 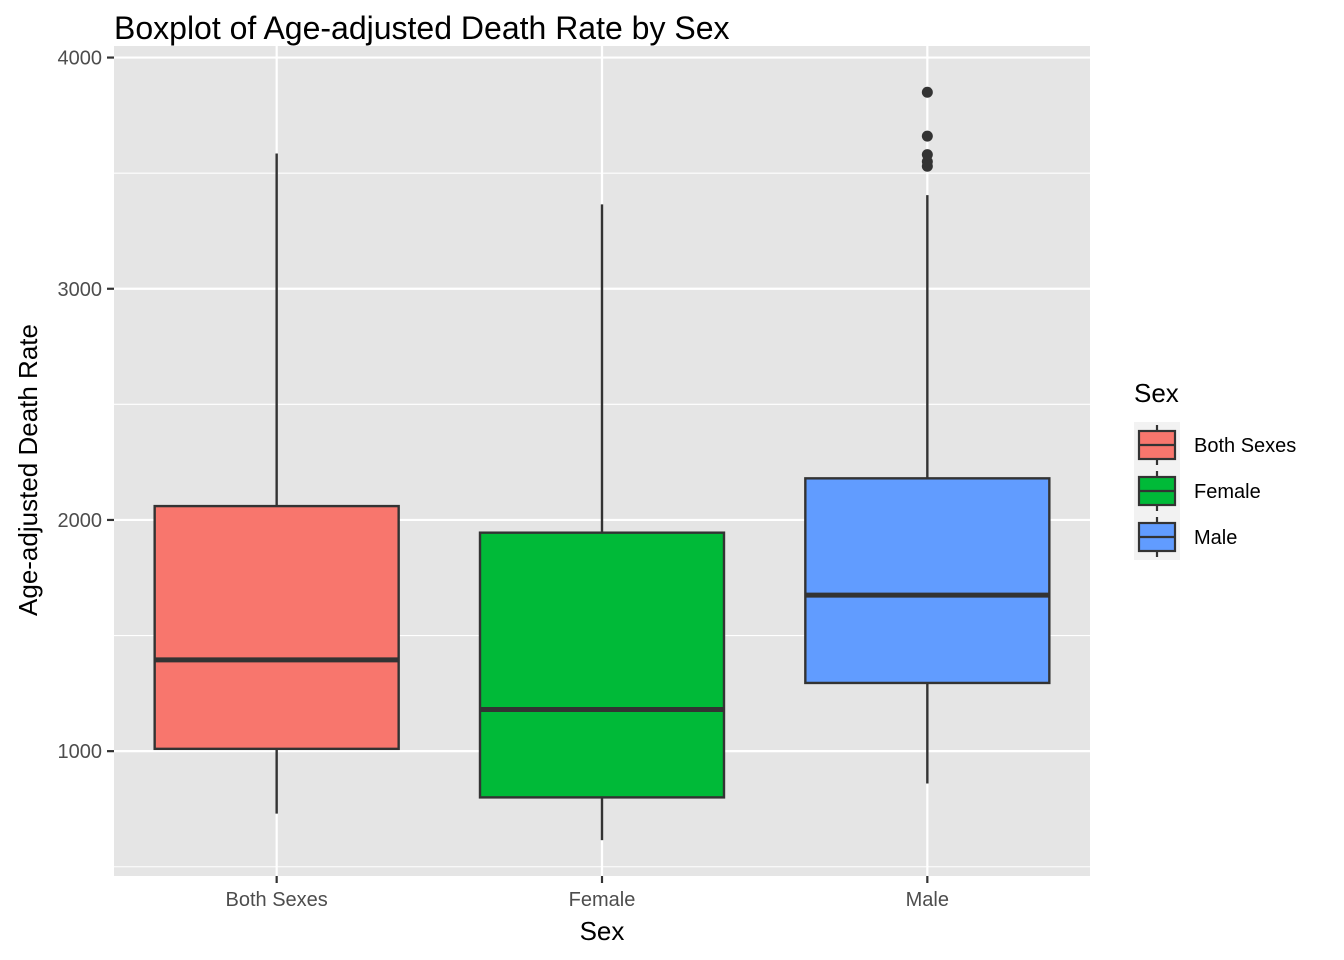 I want to click on x-axis: Both Sexes Female Male, so click(x=587, y=893).